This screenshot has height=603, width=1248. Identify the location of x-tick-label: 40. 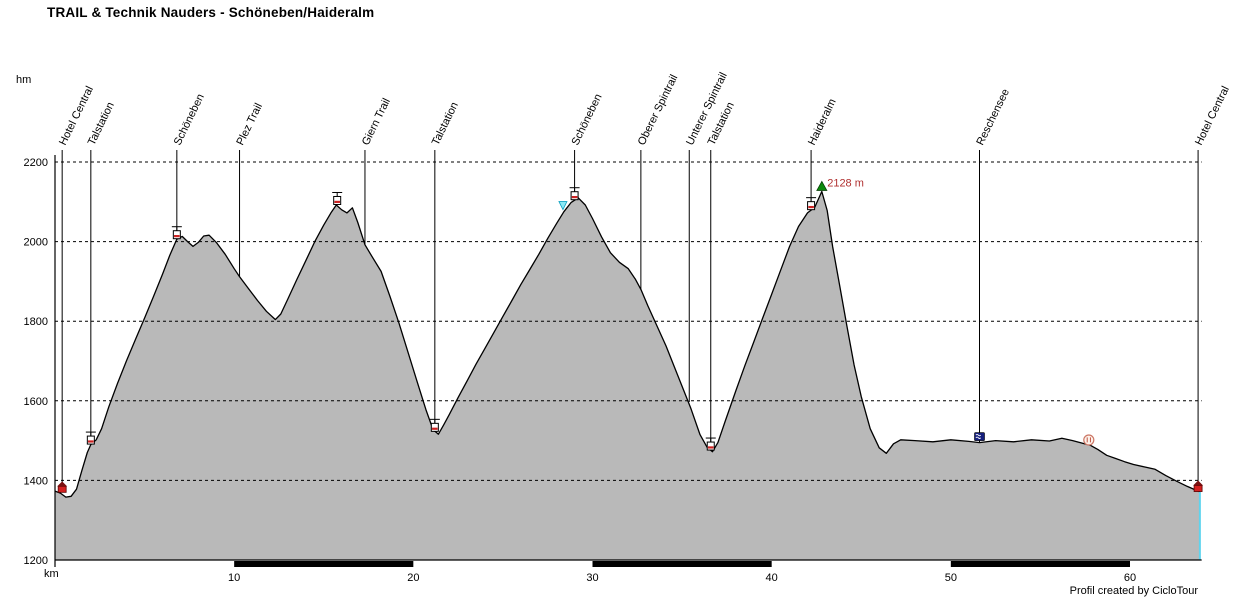
(772, 578).